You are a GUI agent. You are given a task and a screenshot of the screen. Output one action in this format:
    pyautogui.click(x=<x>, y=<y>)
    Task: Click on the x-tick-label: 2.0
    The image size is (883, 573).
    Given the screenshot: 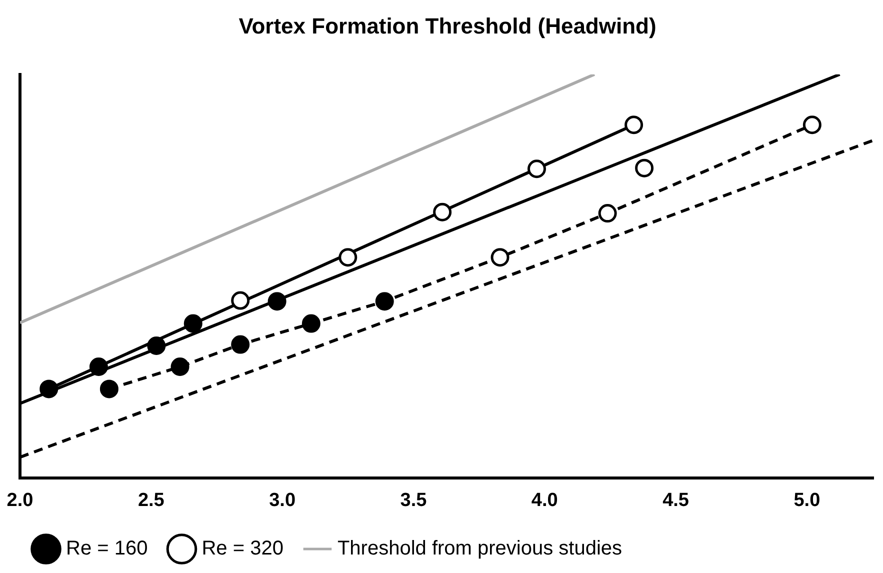 What is the action you would take?
    pyautogui.click(x=20, y=500)
    